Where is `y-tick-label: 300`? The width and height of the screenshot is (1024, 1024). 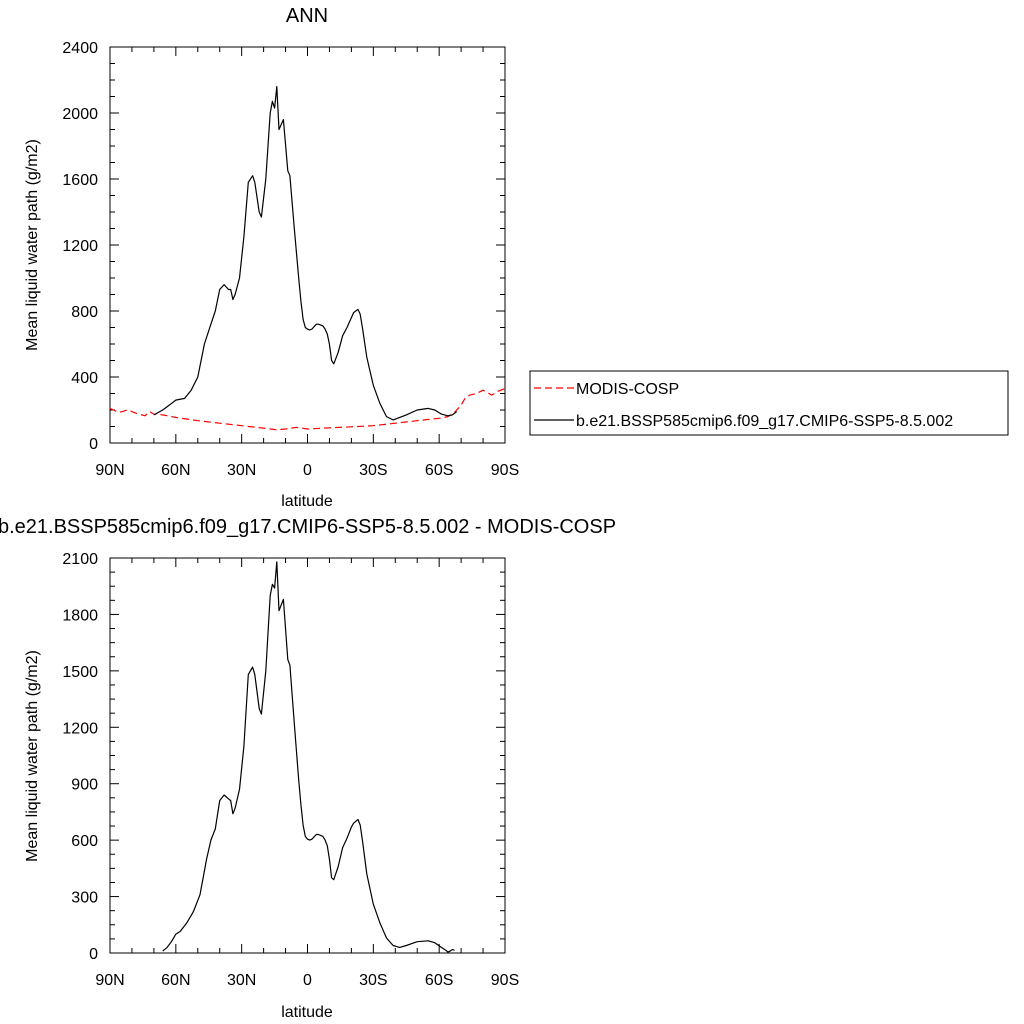 y-tick-label: 300 is located at coordinates (84, 898).